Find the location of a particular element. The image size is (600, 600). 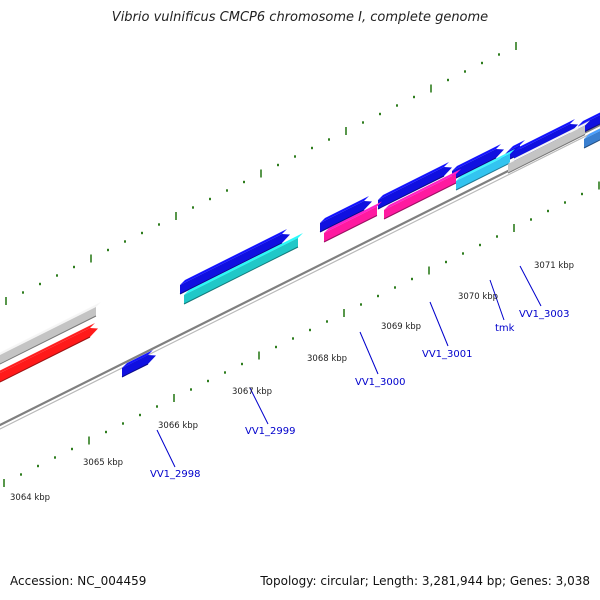

cds-red-inner is located at coordinates (49, 353).